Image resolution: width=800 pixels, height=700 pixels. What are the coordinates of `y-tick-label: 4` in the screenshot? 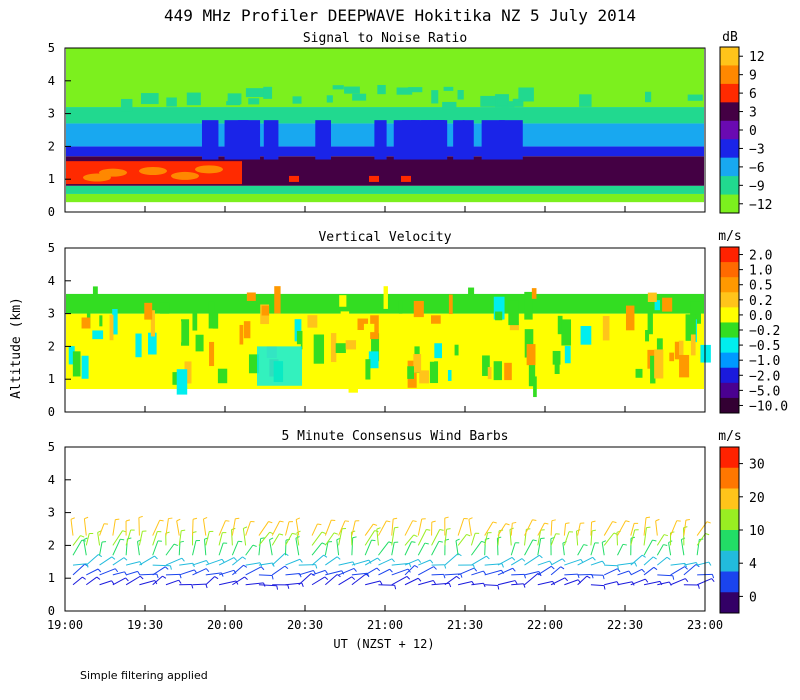 It's located at (51, 81).